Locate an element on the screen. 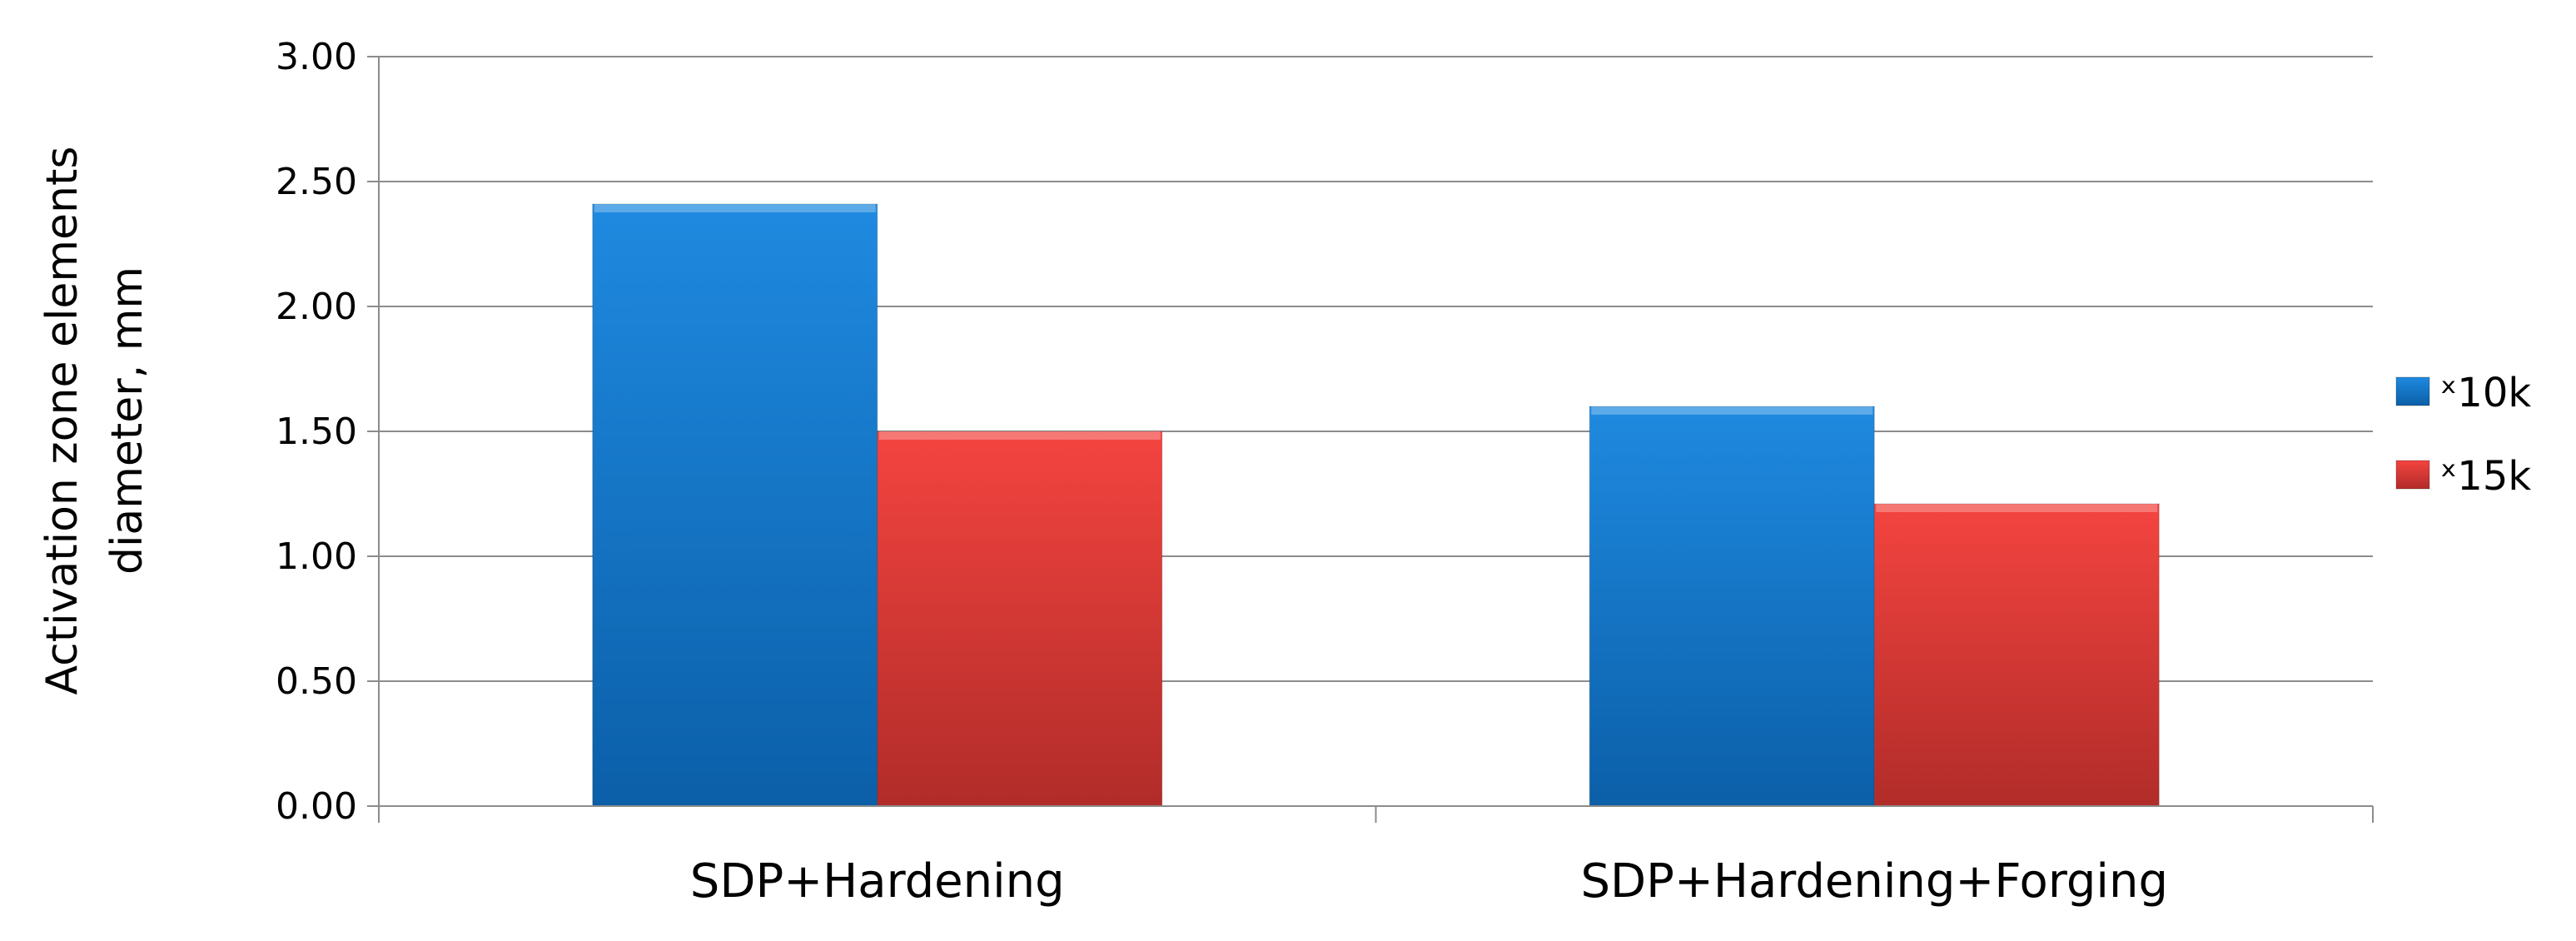  y-tick-label: 2.50 is located at coordinates (316, 182).